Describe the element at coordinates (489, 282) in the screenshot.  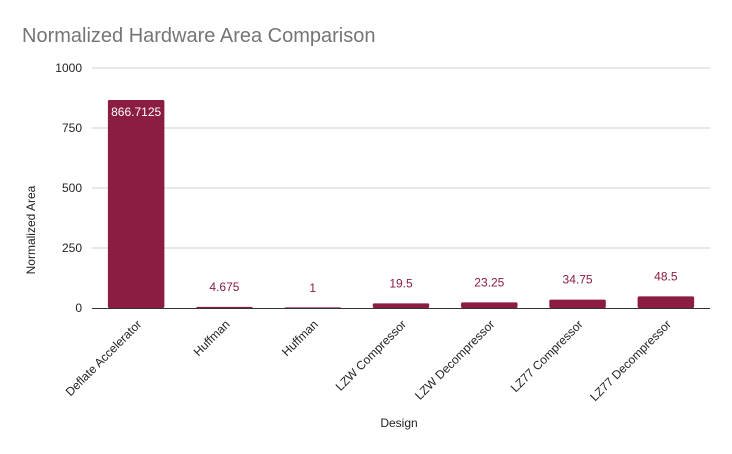
I see `data-label-4: 23.25` at that location.